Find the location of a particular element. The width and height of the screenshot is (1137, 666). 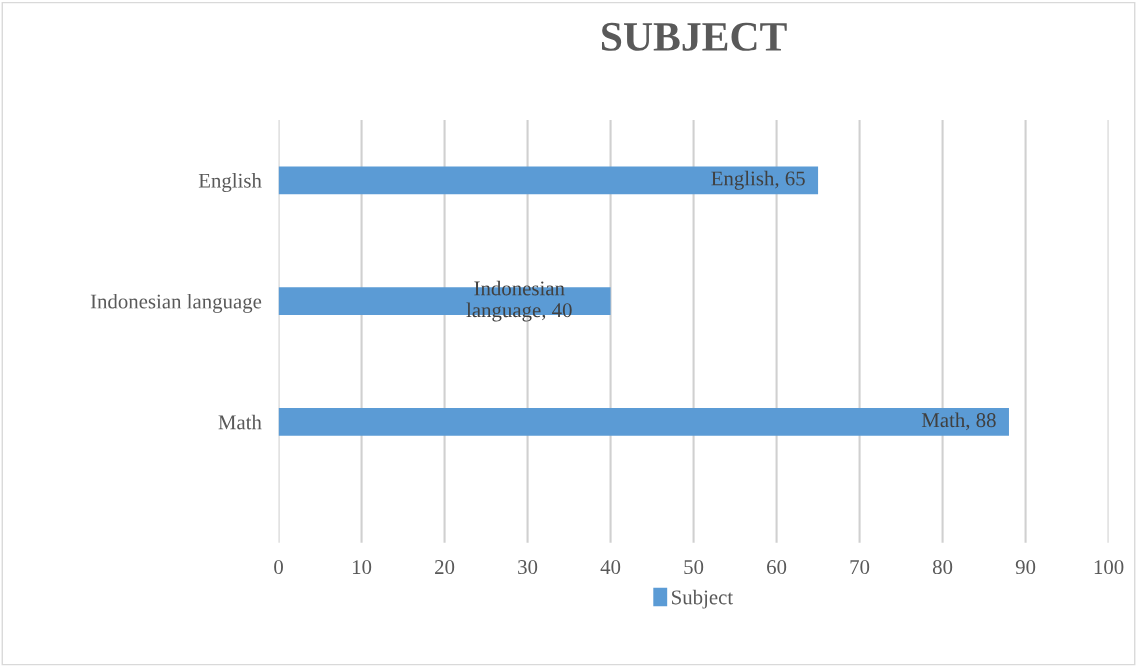

x-tick-label: 10 is located at coordinates (362, 567).